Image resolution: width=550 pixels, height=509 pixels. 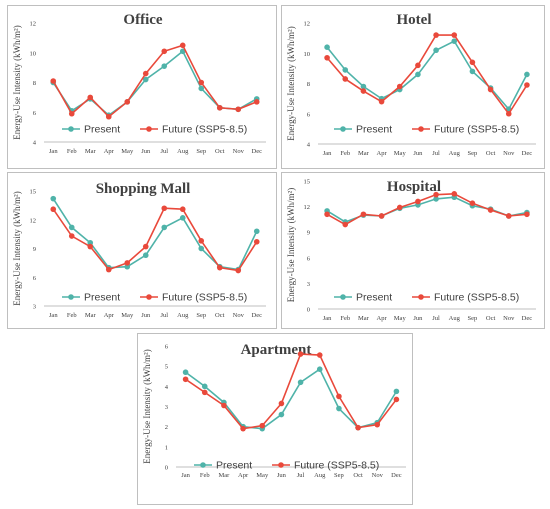 I want to click on legend-item-present: Present, so click(x=363, y=298).